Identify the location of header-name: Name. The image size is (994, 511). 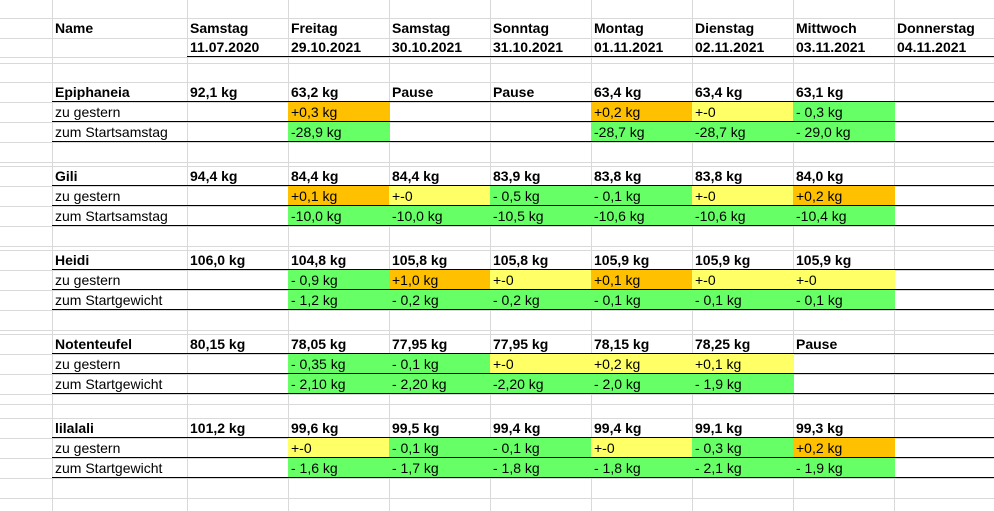
(74, 28).